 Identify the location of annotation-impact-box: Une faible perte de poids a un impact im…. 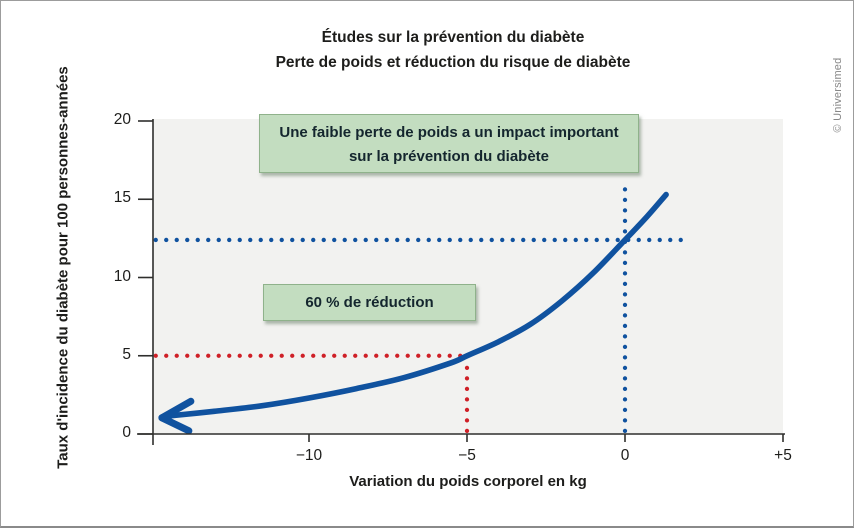
(449, 143).